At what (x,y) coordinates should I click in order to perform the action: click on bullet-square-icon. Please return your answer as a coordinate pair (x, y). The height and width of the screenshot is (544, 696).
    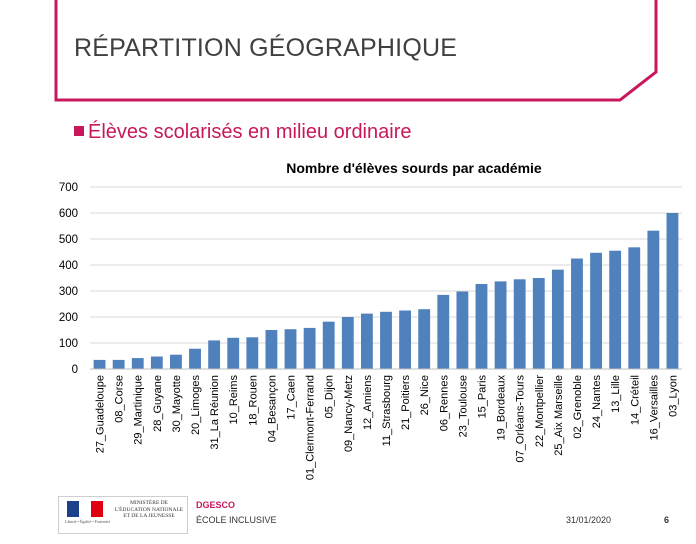
    Looking at the image, I should click on (79, 131).